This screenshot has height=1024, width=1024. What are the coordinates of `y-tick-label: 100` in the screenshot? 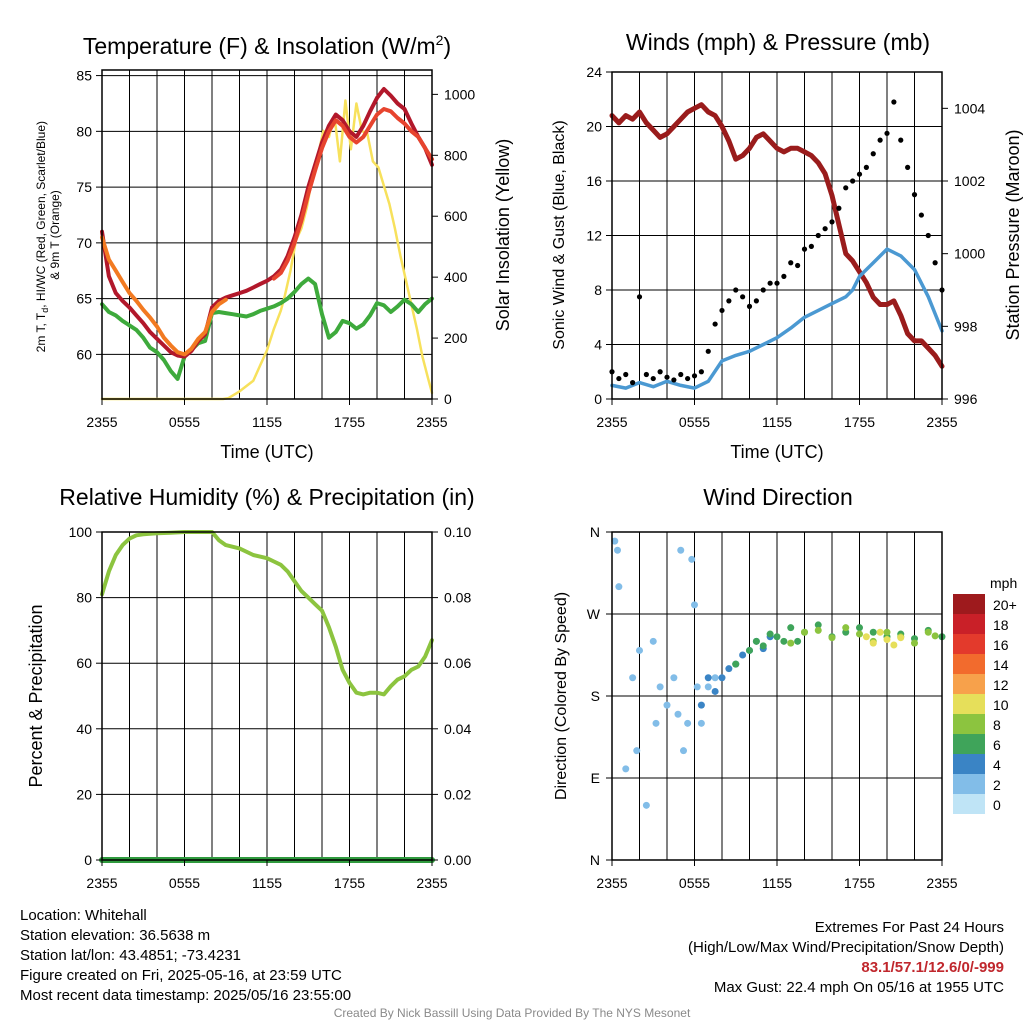 It's located at (81, 532).